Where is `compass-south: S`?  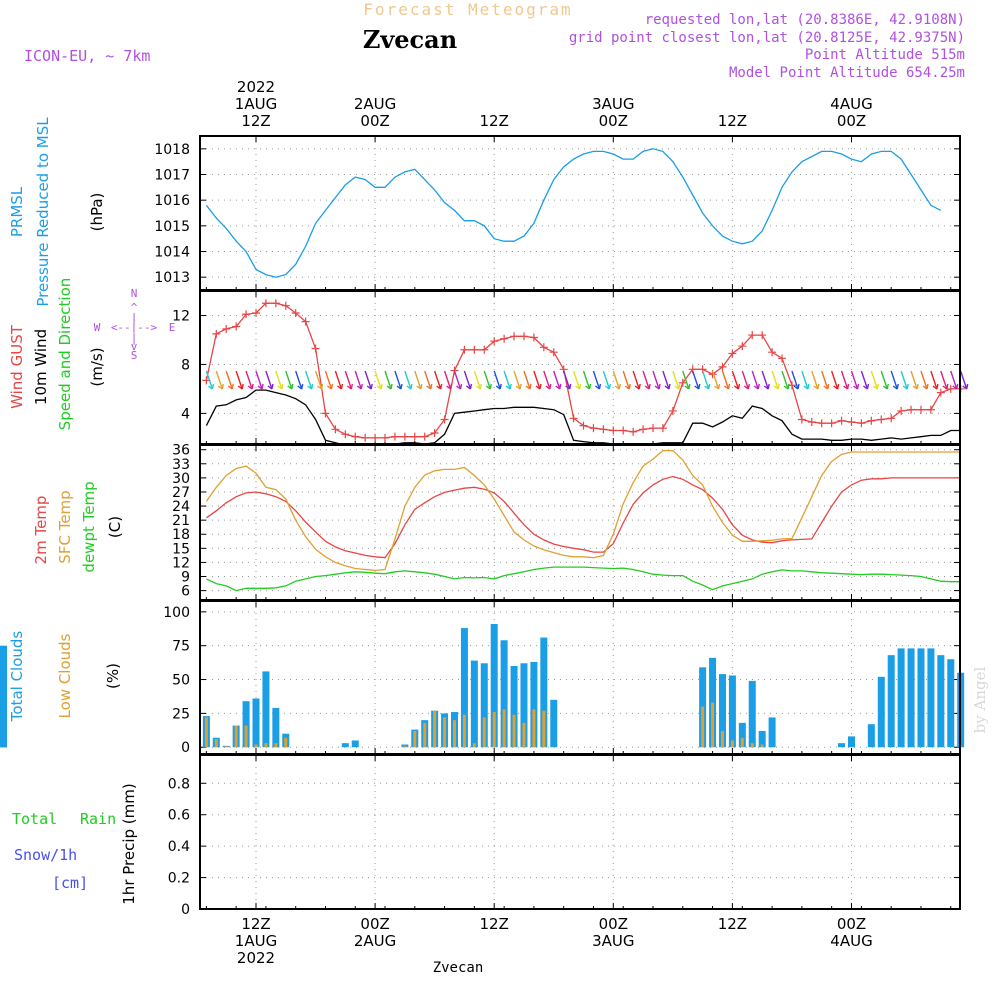 compass-south: S is located at coordinates (134, 355).